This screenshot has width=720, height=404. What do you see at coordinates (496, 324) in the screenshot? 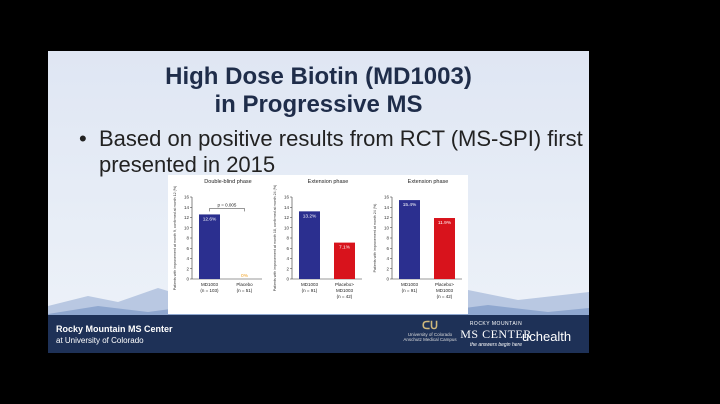
I see `rmms-logo-top: ROCKY MOUNTAIN` at bounding box center [496, 324].